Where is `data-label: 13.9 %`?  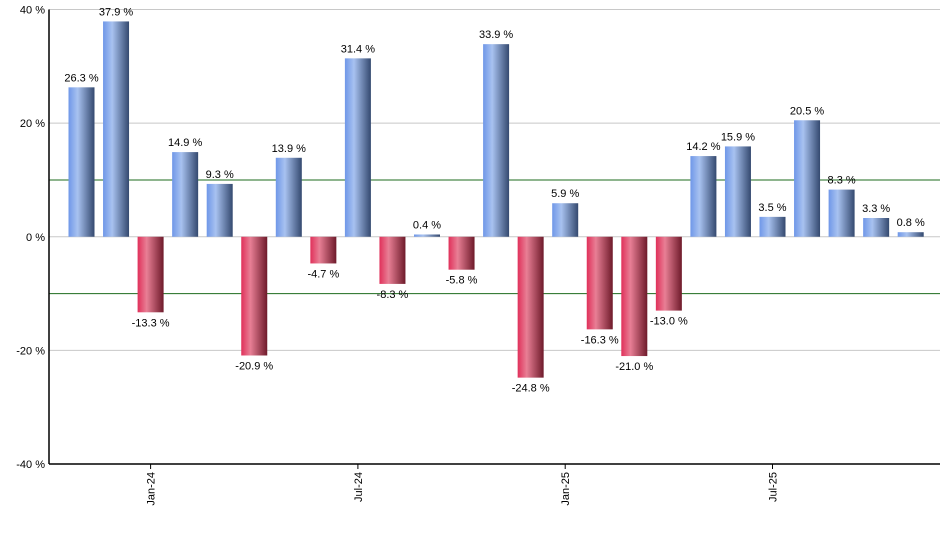
data-label: 13.9 % is located at coordinates (289, 149).